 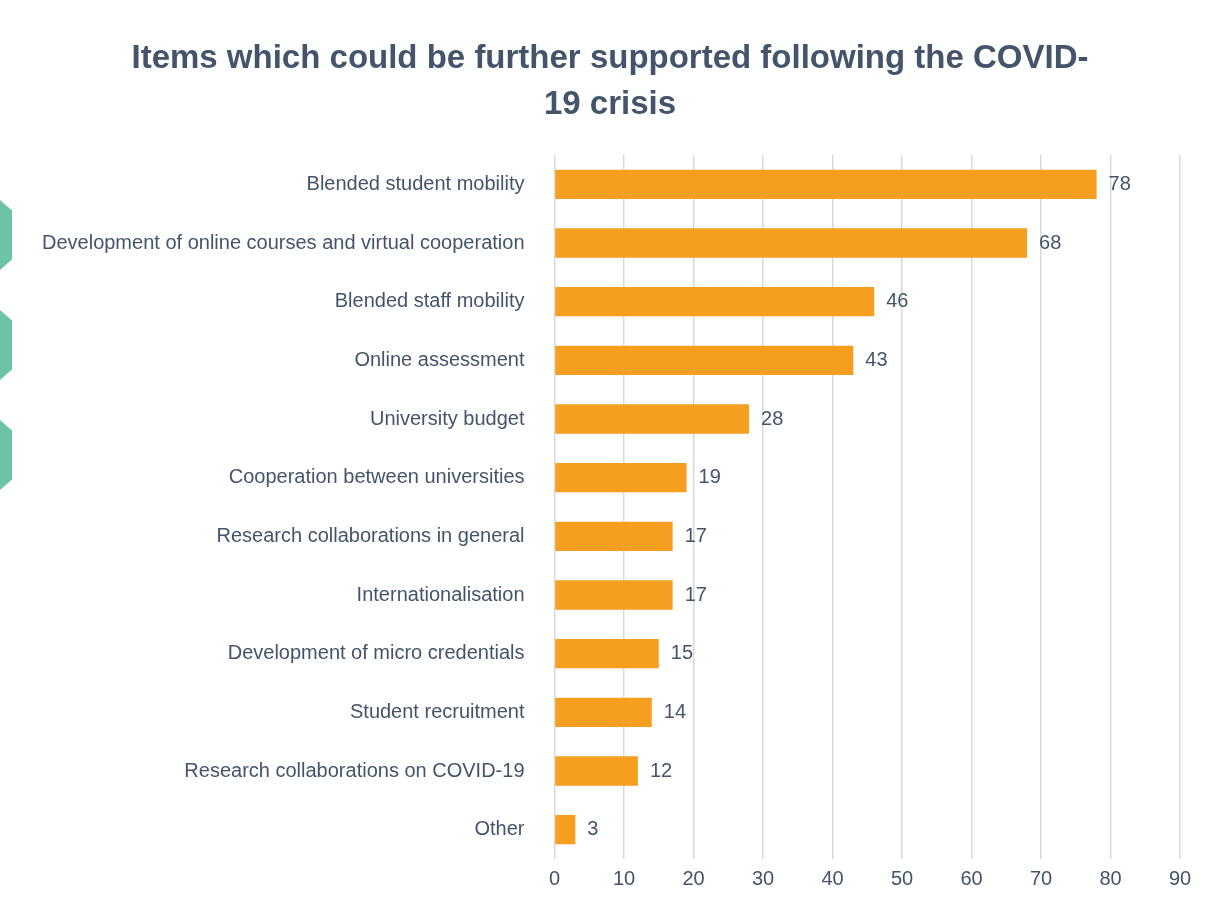 I want to click on y-tick-label: University budget, so click(x=447, y=417).